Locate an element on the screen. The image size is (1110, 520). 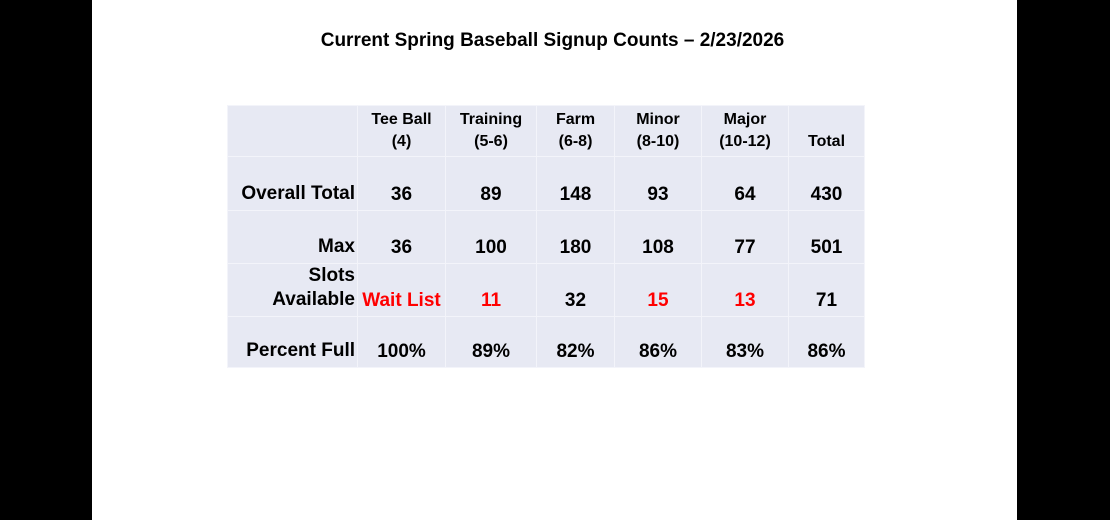
column-header: Minor (8-10) is located at coordinates (658, 131).